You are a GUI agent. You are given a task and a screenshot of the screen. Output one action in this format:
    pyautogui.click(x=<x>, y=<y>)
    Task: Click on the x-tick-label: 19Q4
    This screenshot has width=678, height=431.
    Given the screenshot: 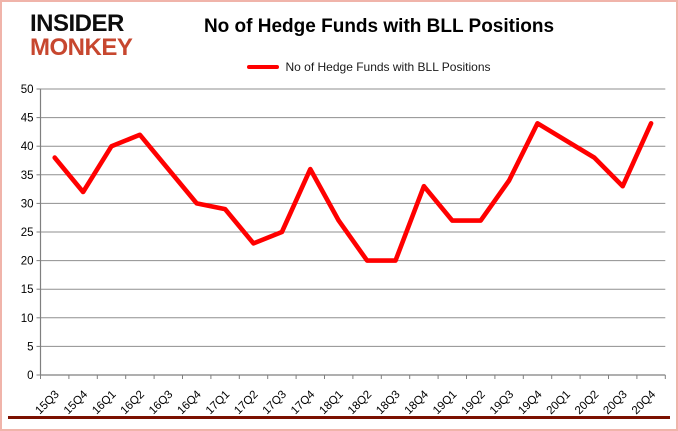 What is the action you would take?
    pyautogui.click(x=530, y=402)
    